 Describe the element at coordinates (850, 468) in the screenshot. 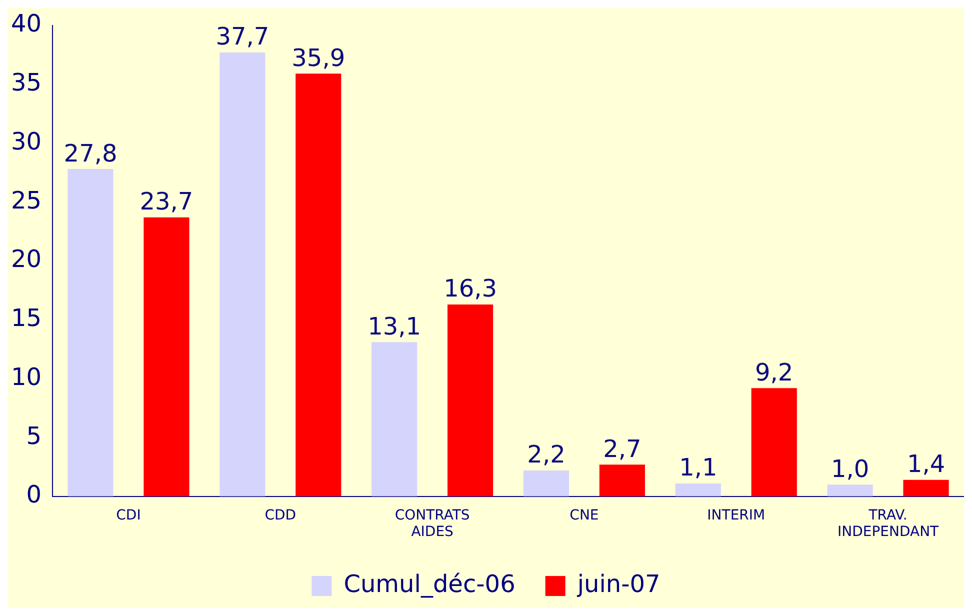

I see `data-label: 1,0` at that location.